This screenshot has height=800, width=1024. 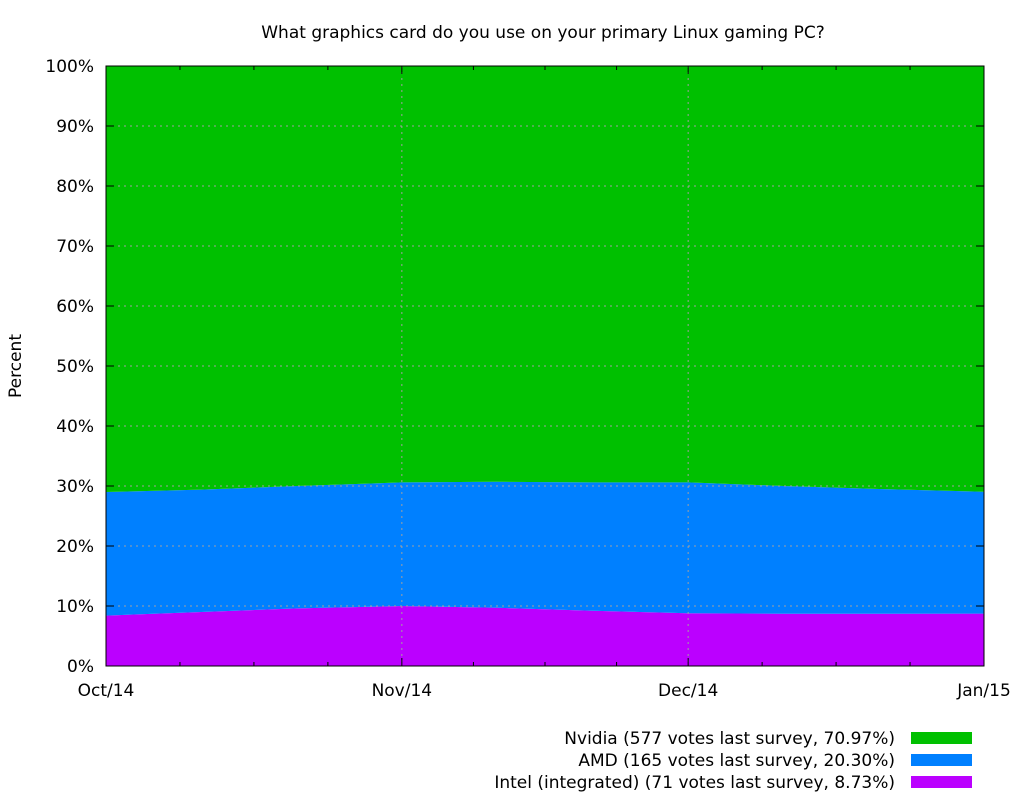 What do you see at coordinates (729, 739) in the screenshot?
I see `legend-label: Nvidia (577 votes last survey, 70.97%)` at bounding box center [729, 739].